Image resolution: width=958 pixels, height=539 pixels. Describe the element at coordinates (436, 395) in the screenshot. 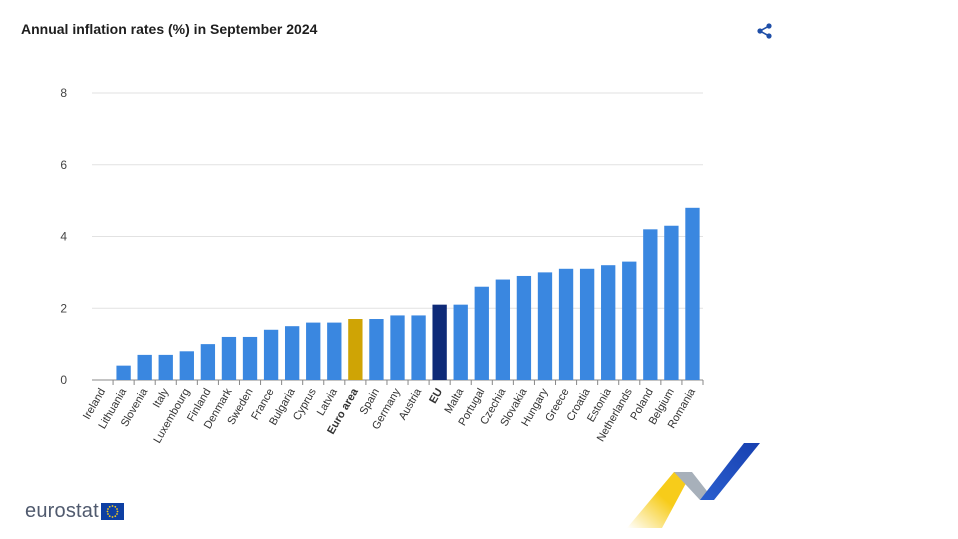

I see `x-tick-label: EU` at that location.